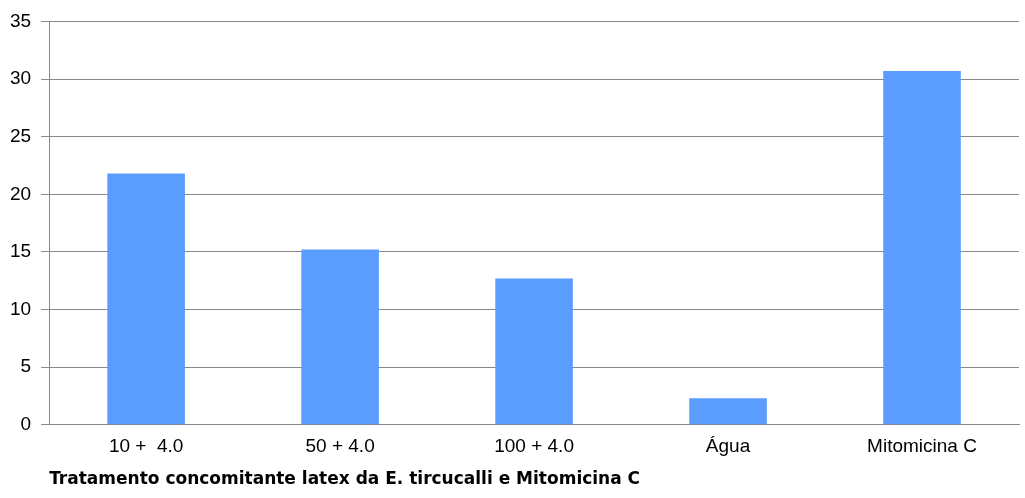 This screenshot has width=1025, height=498. I want to click on y-tick-label: 20, so click(20, 193).